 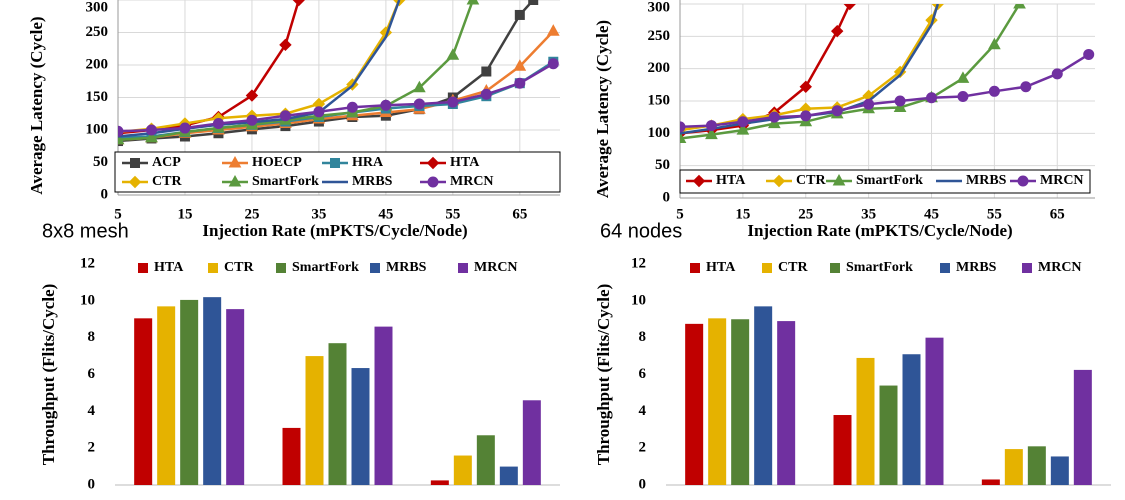 What do you see at coordinates (879, 230) in the screenshot?
I see `x-axis-label: Injection Rate (mPKTS/Cycle/Node)` at bounding box center [879, 230].